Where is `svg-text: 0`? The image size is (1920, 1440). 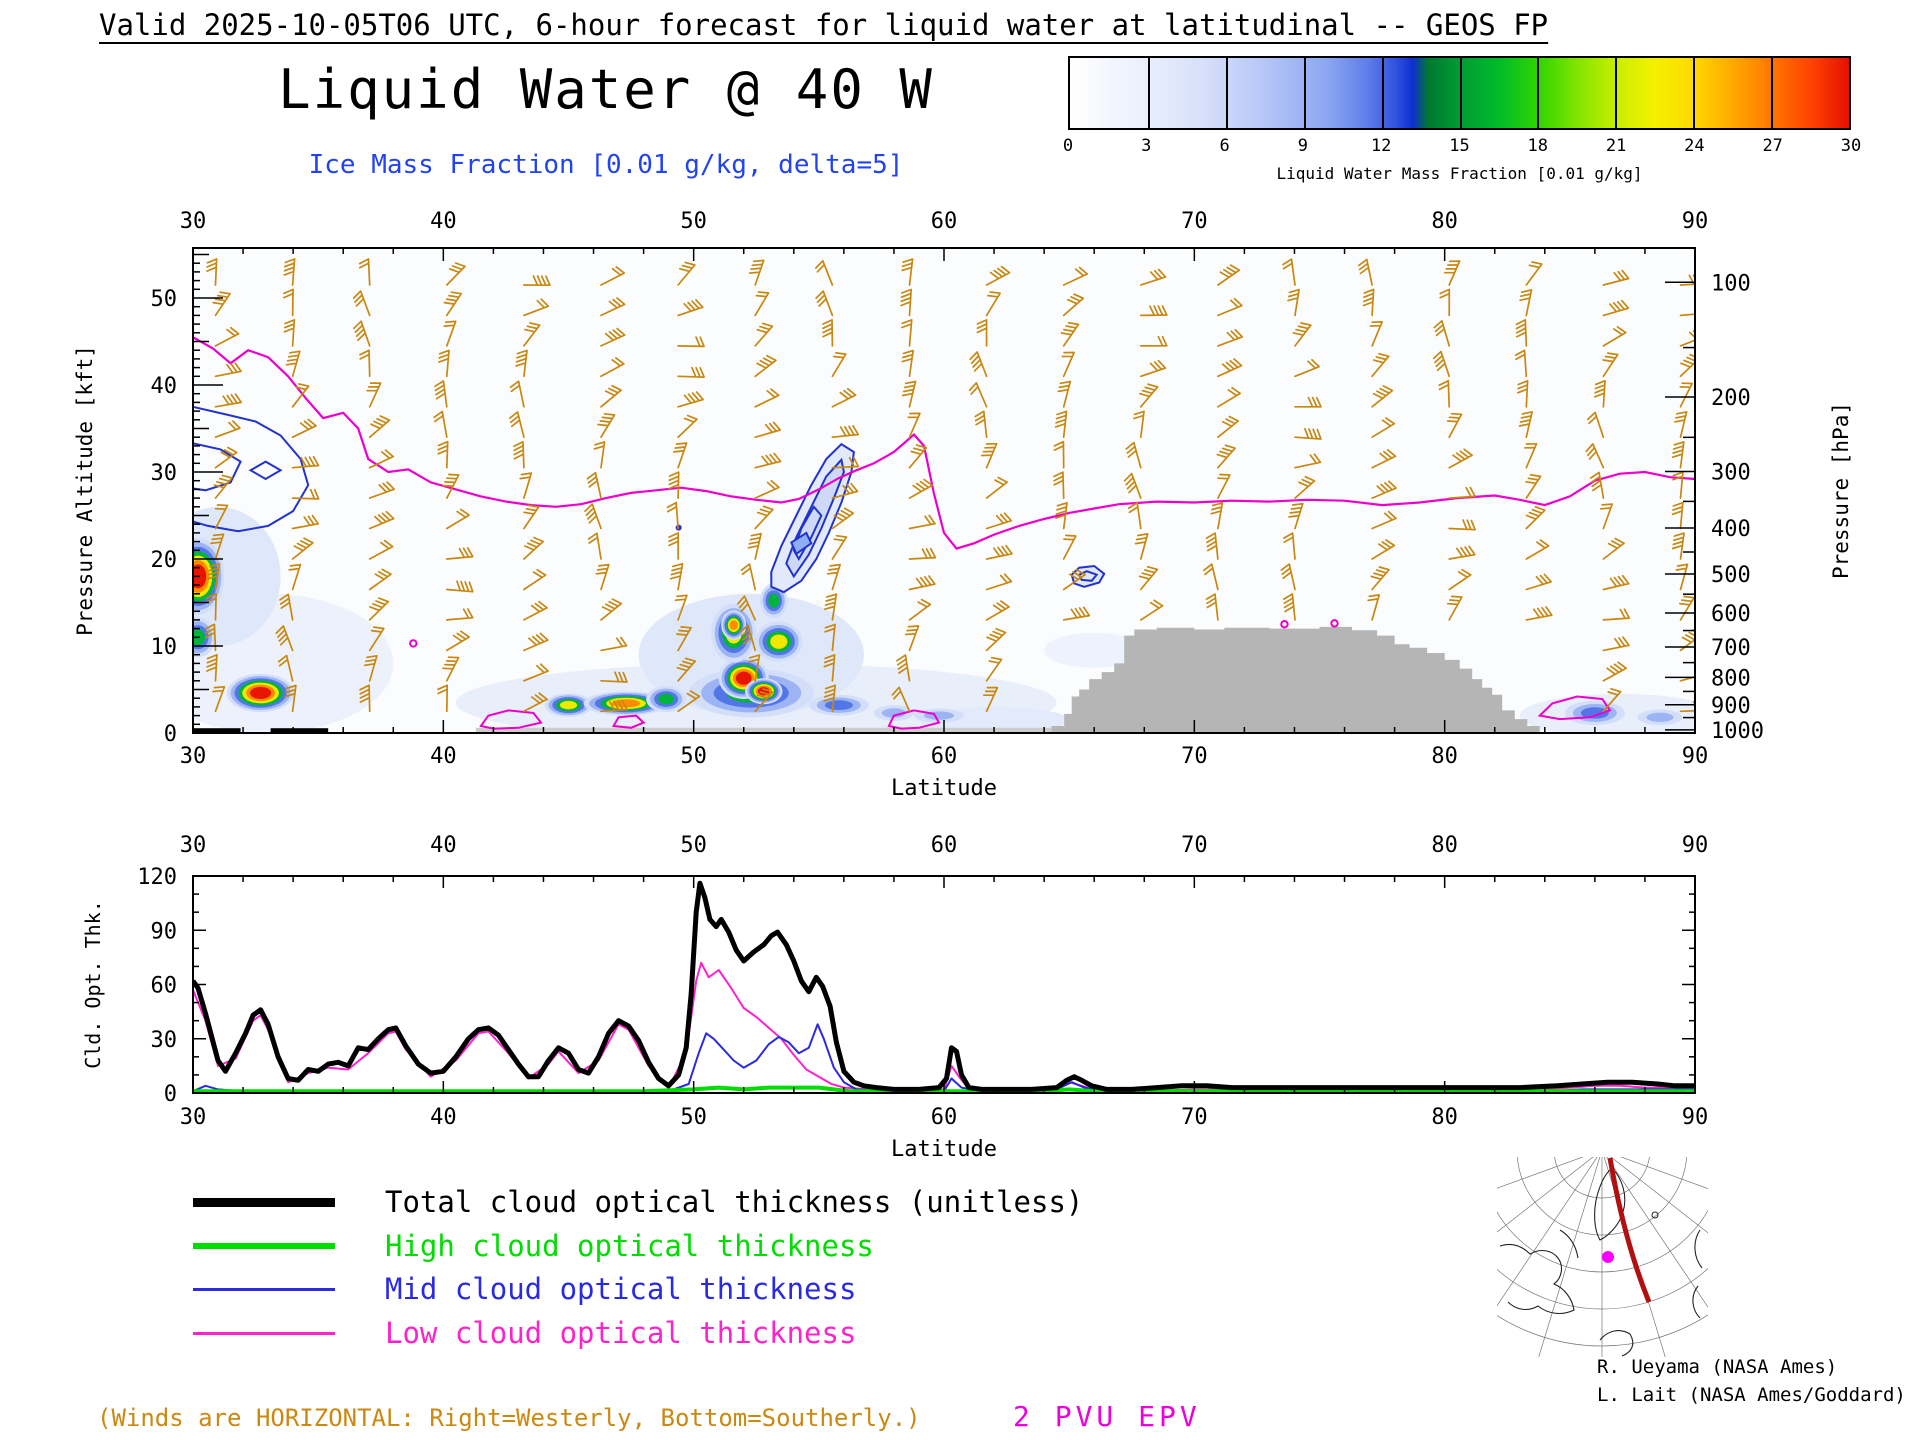 svg-text: 0 is located at coordinates (170, 734).